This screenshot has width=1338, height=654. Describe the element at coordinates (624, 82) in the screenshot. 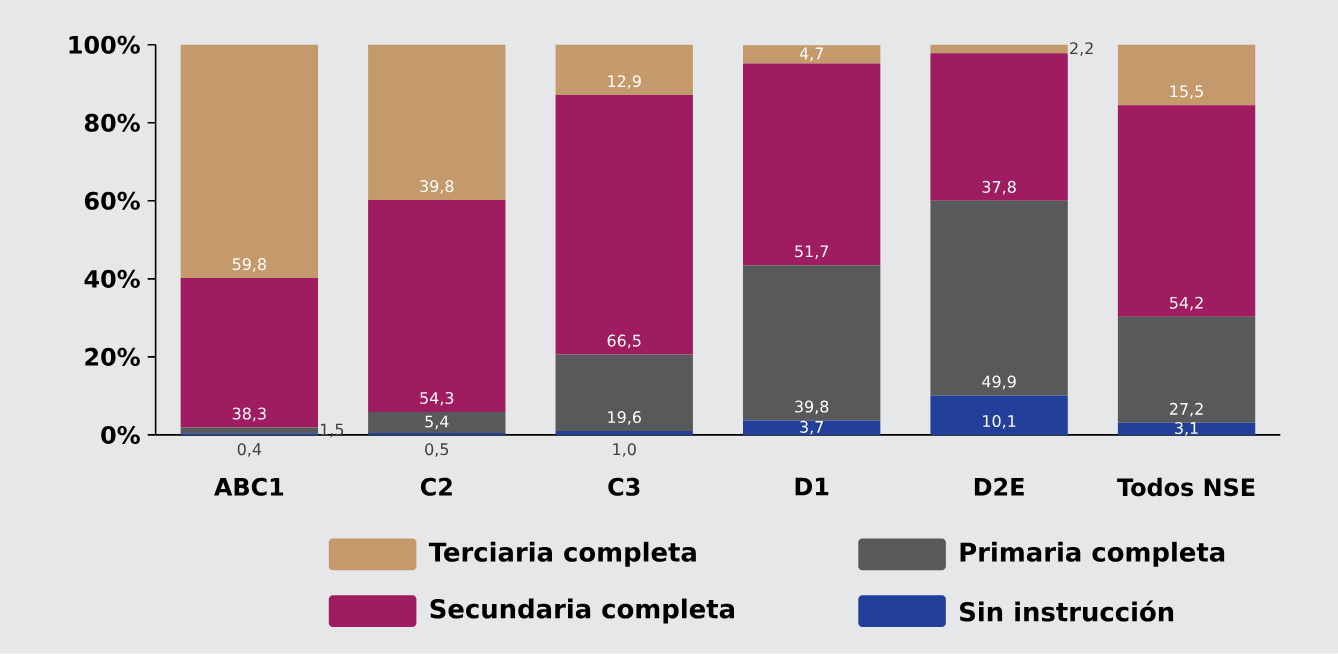

I see `data-label: 12,9` at that location.